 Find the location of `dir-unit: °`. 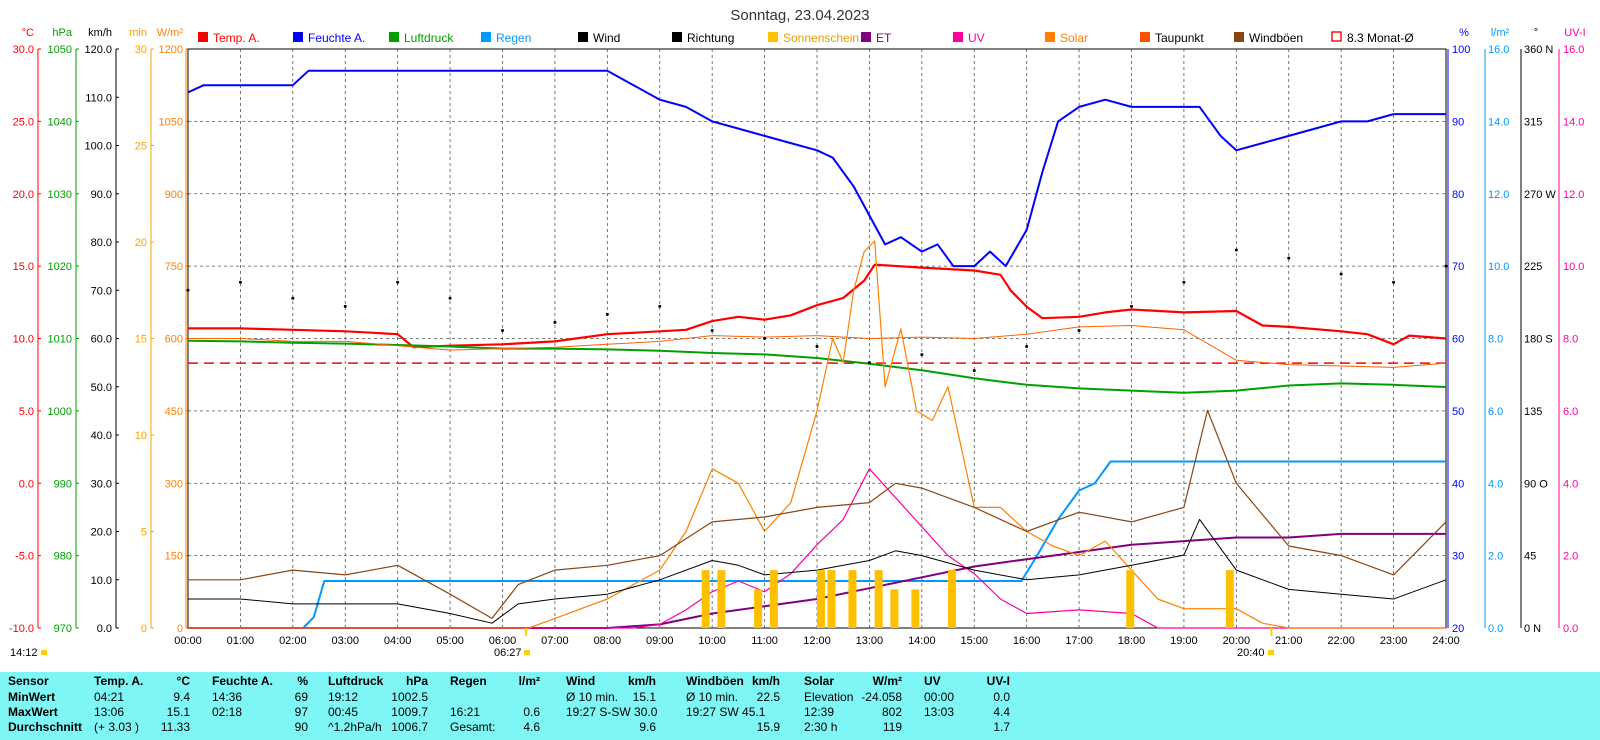

dir-unit: ° is located at coordinates (1536, 33).